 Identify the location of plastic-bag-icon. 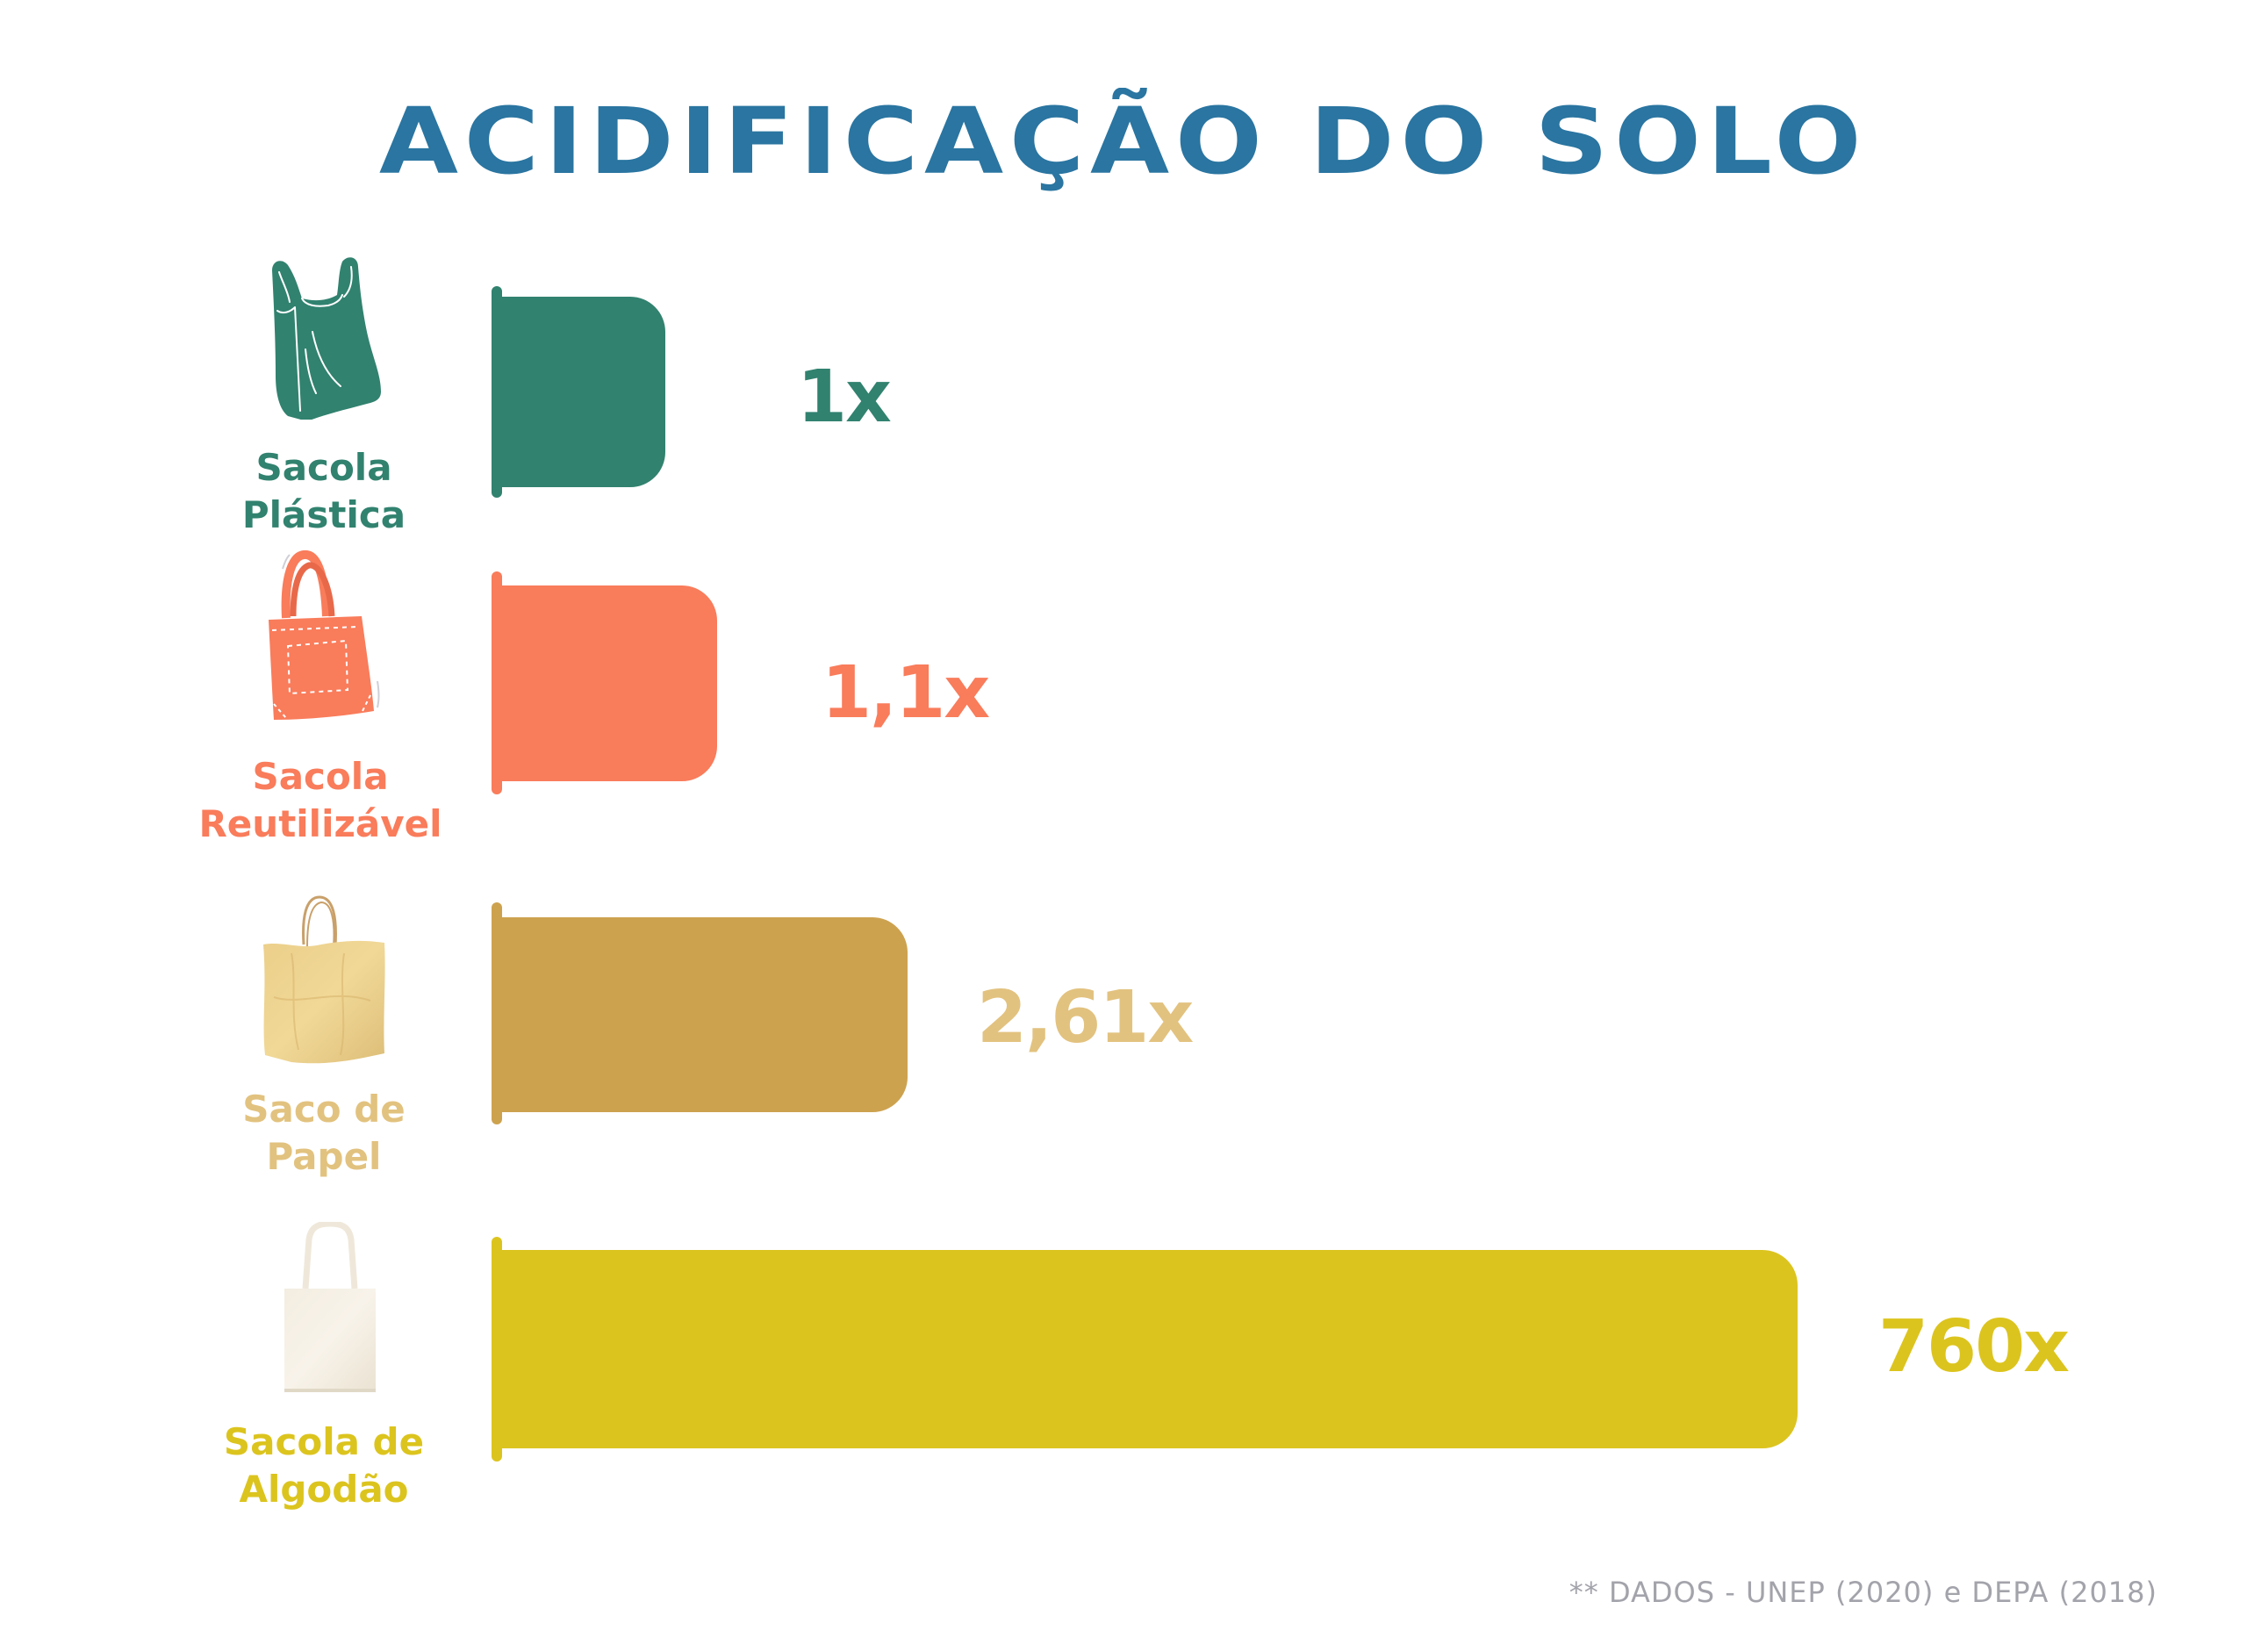
(326, 338).